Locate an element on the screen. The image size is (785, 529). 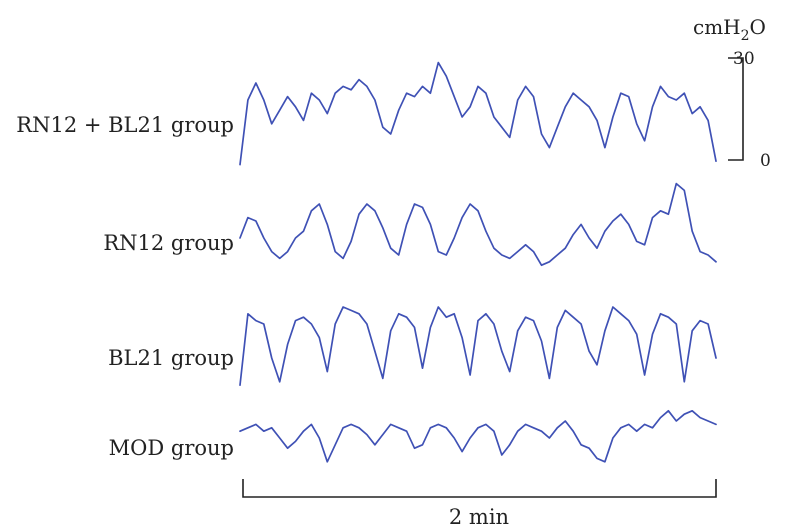
scale-unit-label: cmH2O is located at coordinates (729, 29).